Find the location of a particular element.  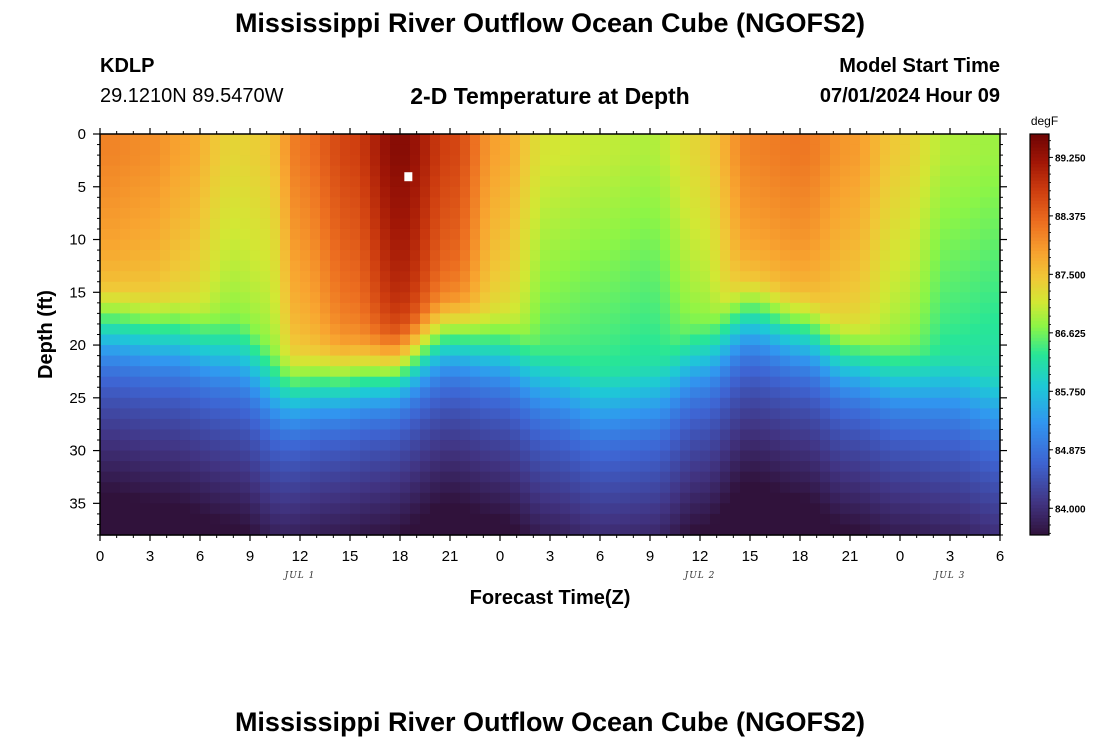

x-tick-label: 21 is located at coordinates (450, 556).